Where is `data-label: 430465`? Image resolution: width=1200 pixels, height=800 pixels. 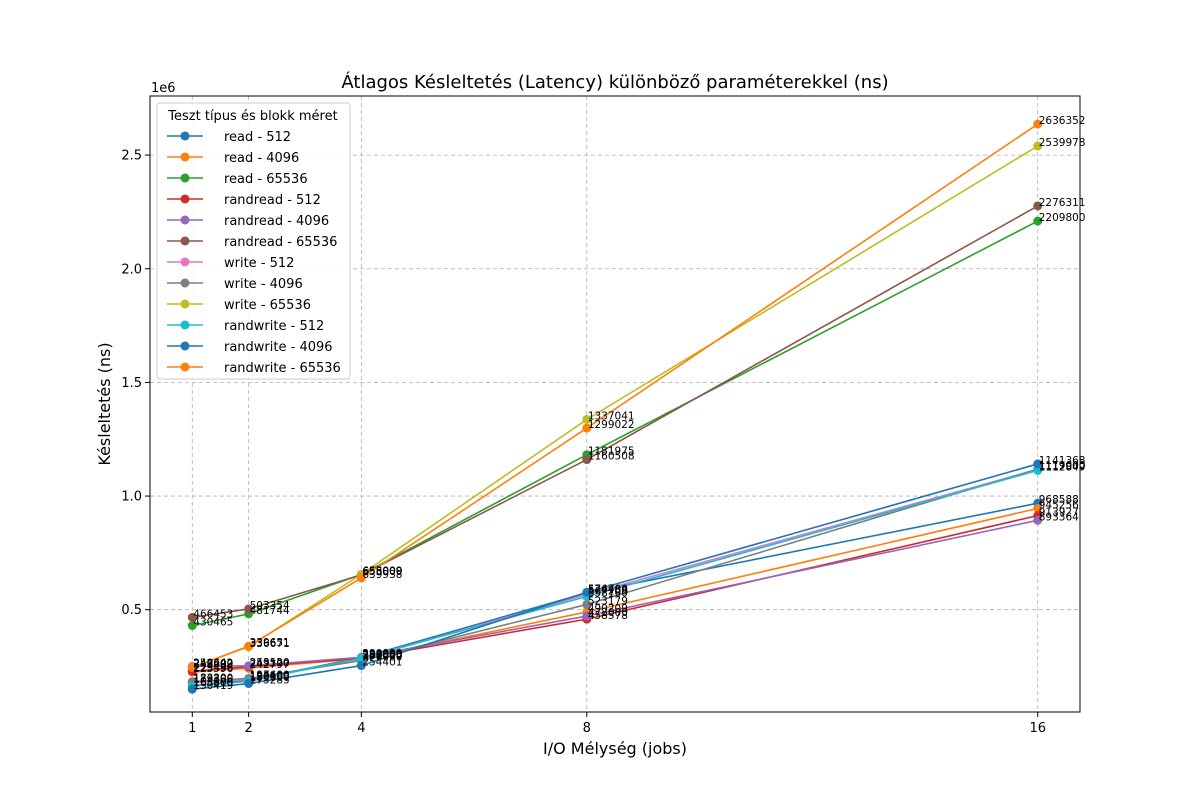 data-label: 430465 is located at coordinates (213, 623).